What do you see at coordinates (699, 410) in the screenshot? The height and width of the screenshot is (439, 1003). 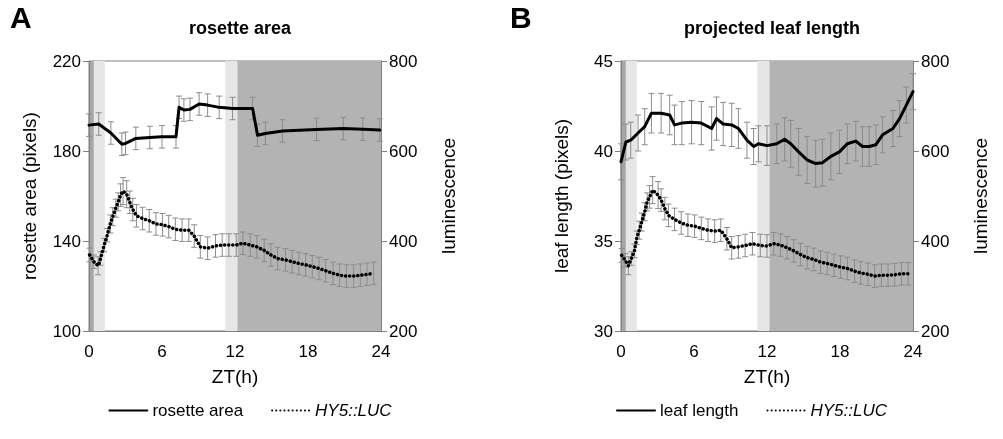 I see `legend-label: leaf length` at bounding box center [699, 410].